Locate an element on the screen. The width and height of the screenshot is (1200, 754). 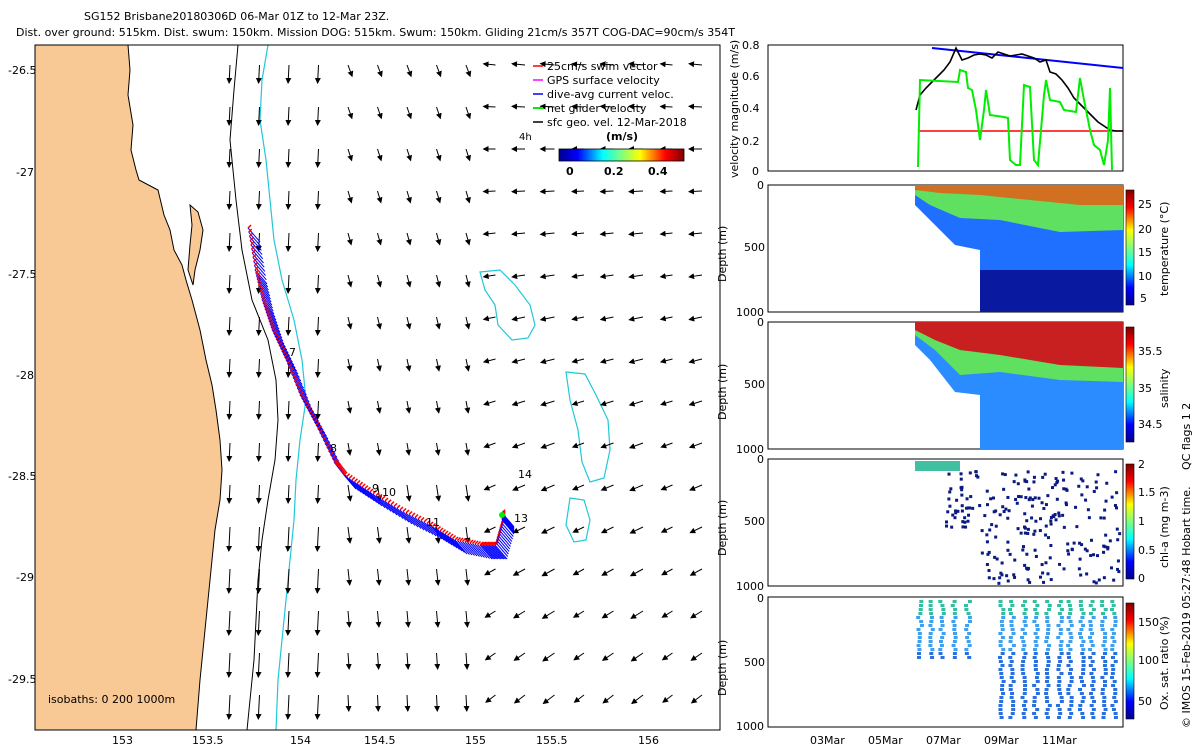
lon-tick: 154.5 is located at coordinates (380, 740).